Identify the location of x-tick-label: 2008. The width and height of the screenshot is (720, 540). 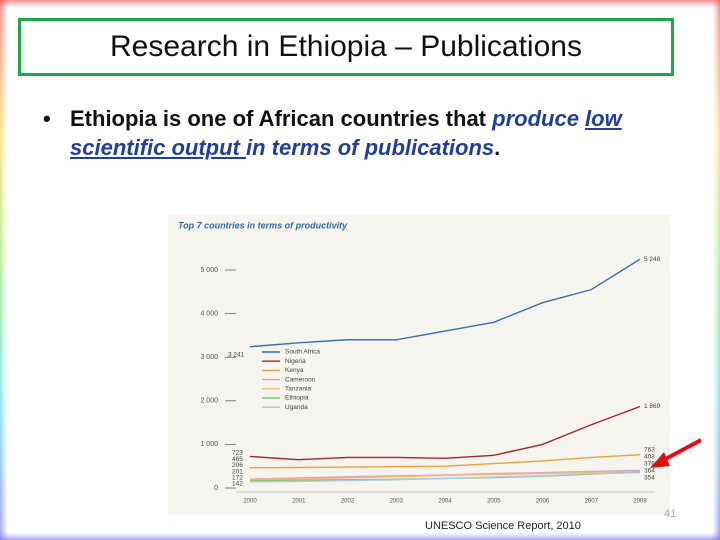
(640, 502).